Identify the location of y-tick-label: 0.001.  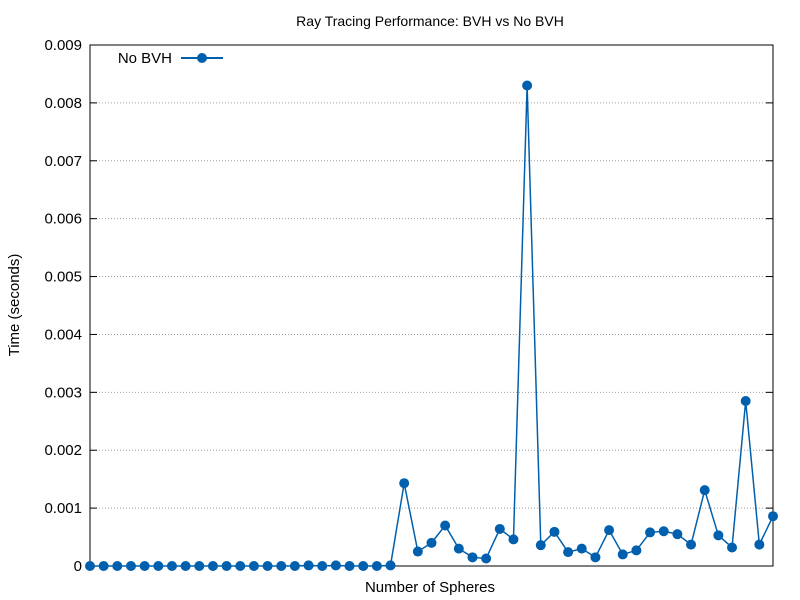
(63, 508).